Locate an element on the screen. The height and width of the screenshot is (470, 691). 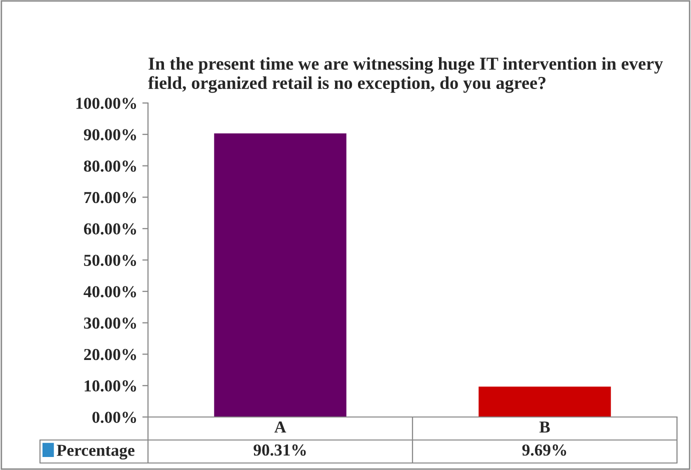
y-tick-label: 80.00% is located at coordinates (110, 166).